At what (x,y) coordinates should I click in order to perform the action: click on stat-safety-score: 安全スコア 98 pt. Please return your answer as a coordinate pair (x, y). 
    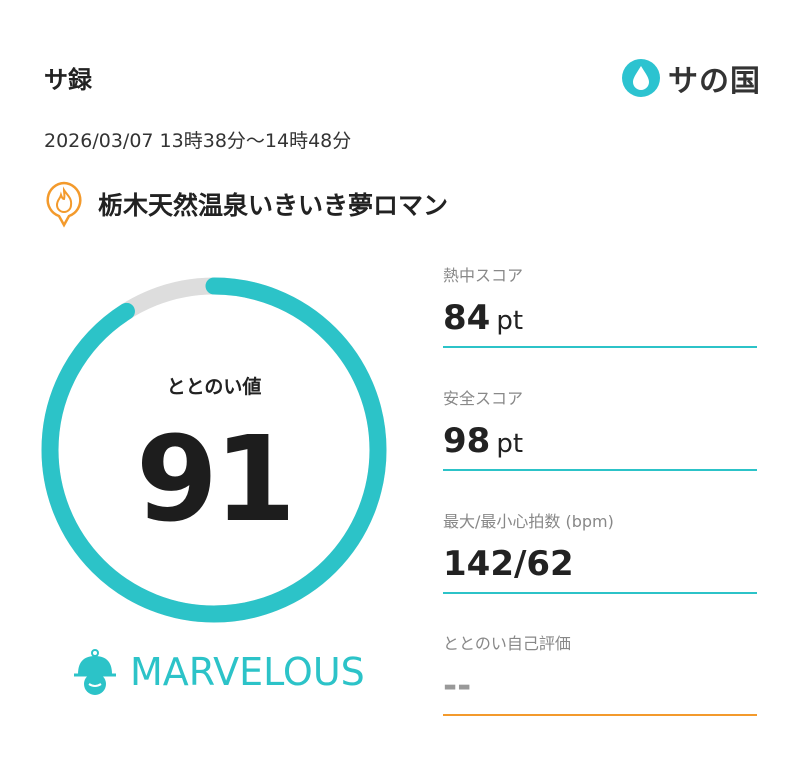
    Looking at the image, I should click on (600, 428).